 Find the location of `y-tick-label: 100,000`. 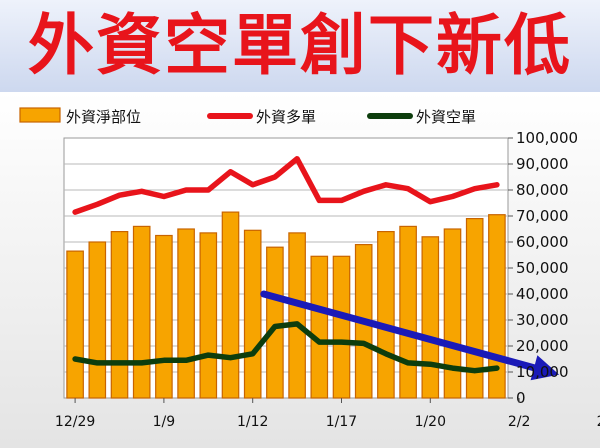

y-tick-label: 100,000 is located at coordinates (547, 138).